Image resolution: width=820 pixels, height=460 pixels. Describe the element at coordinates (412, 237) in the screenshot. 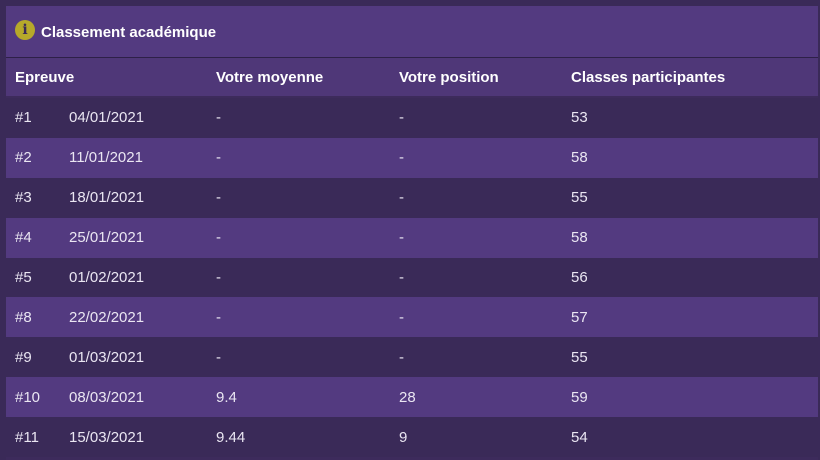

I see `table-row: #4 25/01/2021 - - 58` at that location.